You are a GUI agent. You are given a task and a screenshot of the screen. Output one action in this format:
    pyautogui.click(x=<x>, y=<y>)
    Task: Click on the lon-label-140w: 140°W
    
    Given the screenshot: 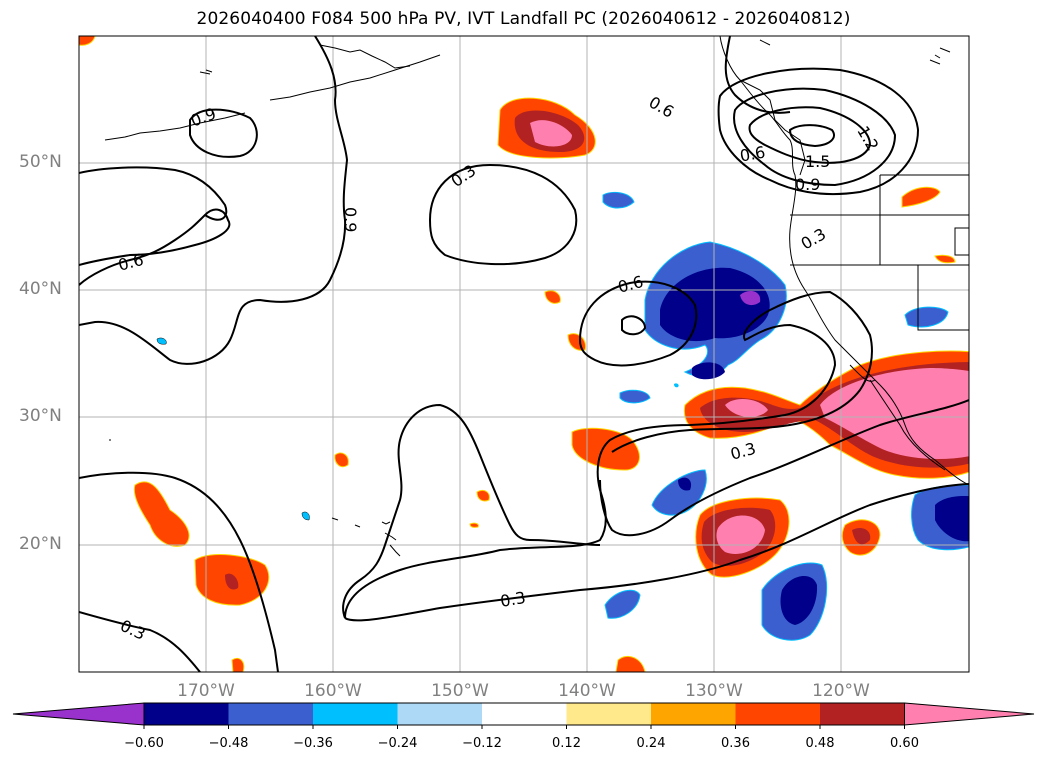 What is the action you would take?
    pyautogui.click(x=587, y=691)
    